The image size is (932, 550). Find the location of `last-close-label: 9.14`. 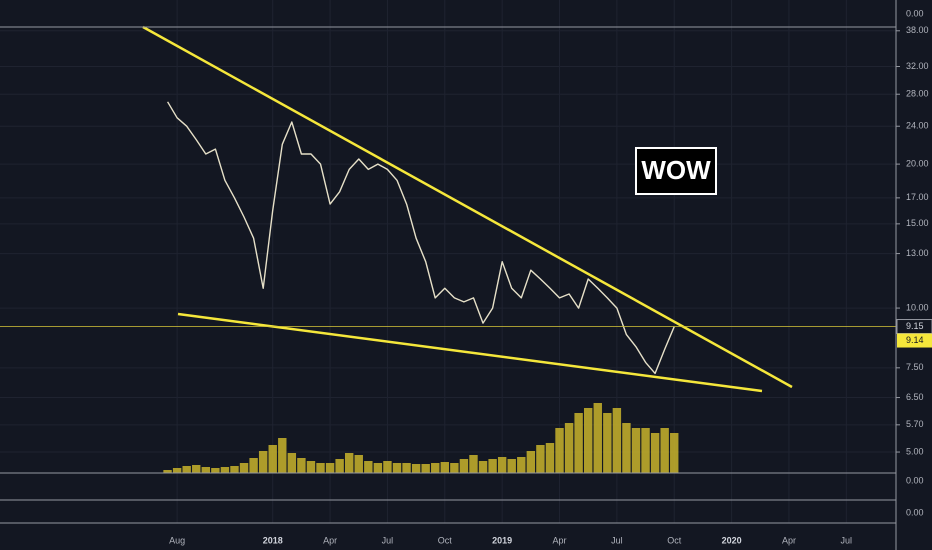

last-close-label: 9.14 is located at coordinates (915, 340).